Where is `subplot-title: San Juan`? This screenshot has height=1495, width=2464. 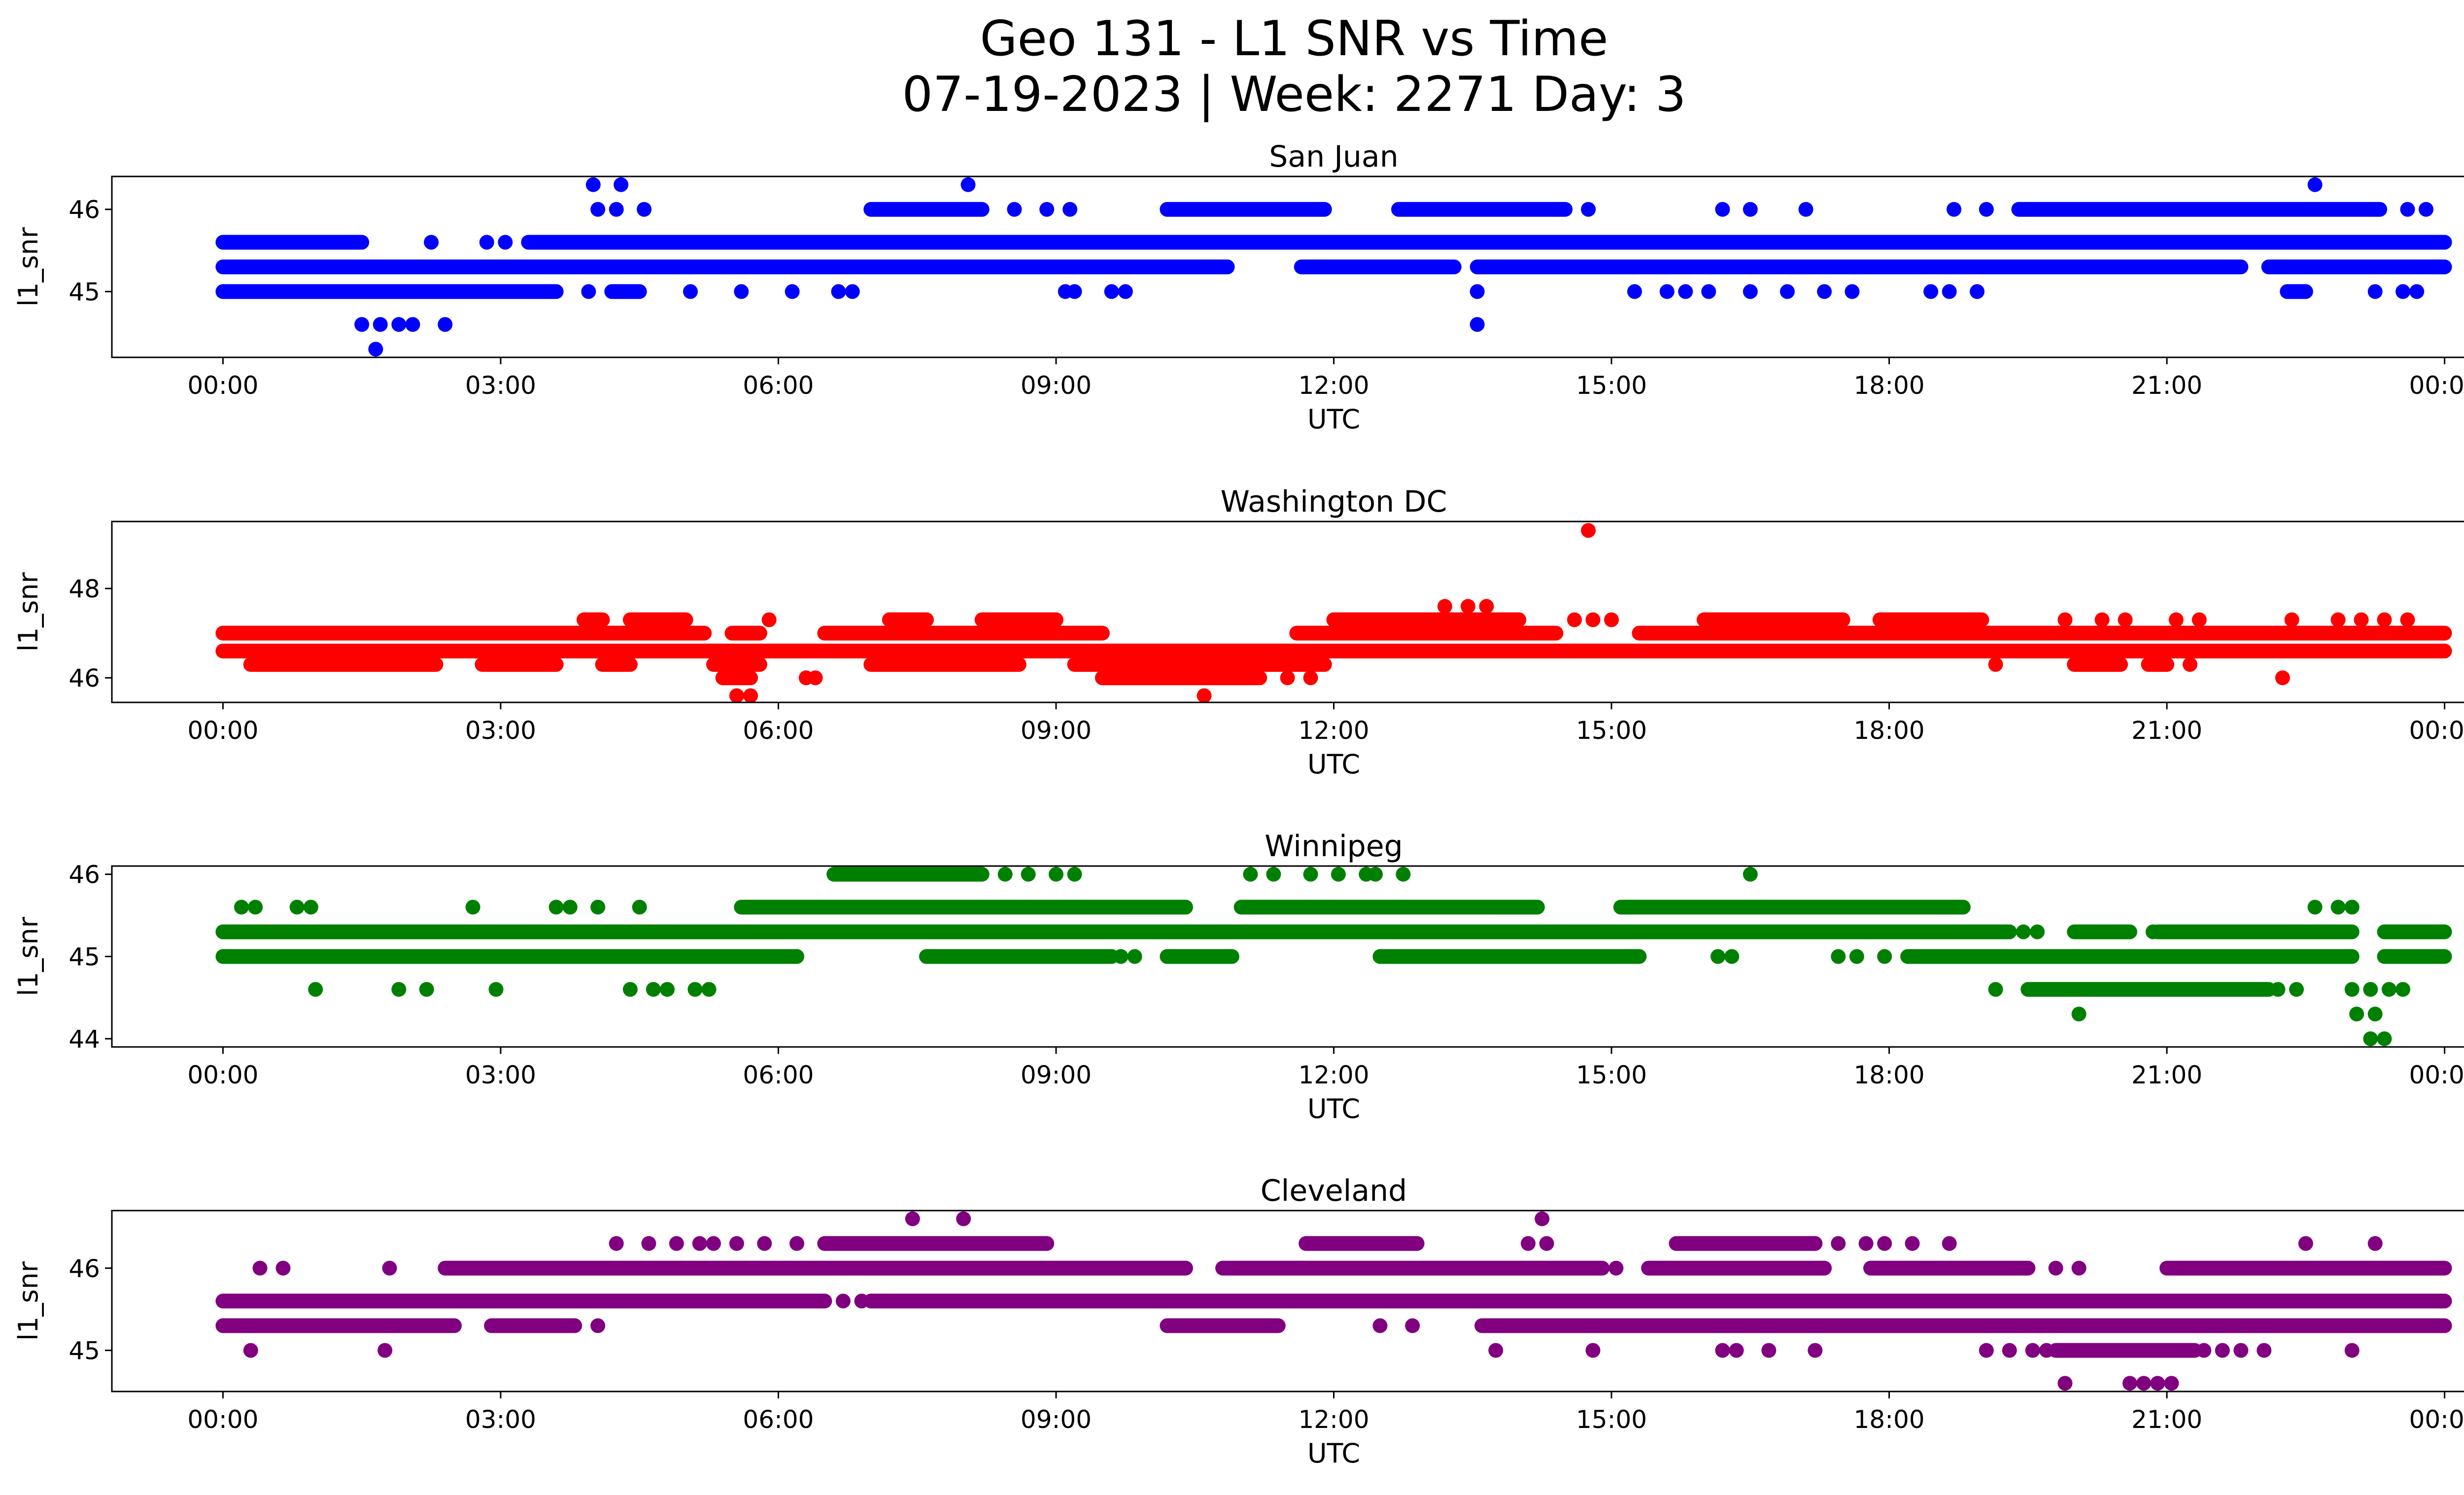
subplot-title: San Juan is located at coordinates (1333, 156).